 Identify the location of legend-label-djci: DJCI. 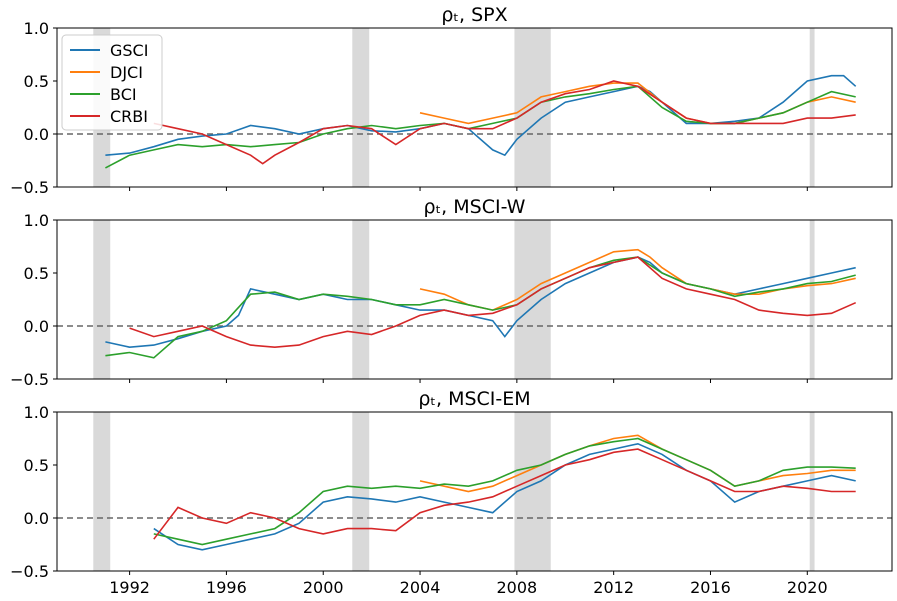
(126, 72).